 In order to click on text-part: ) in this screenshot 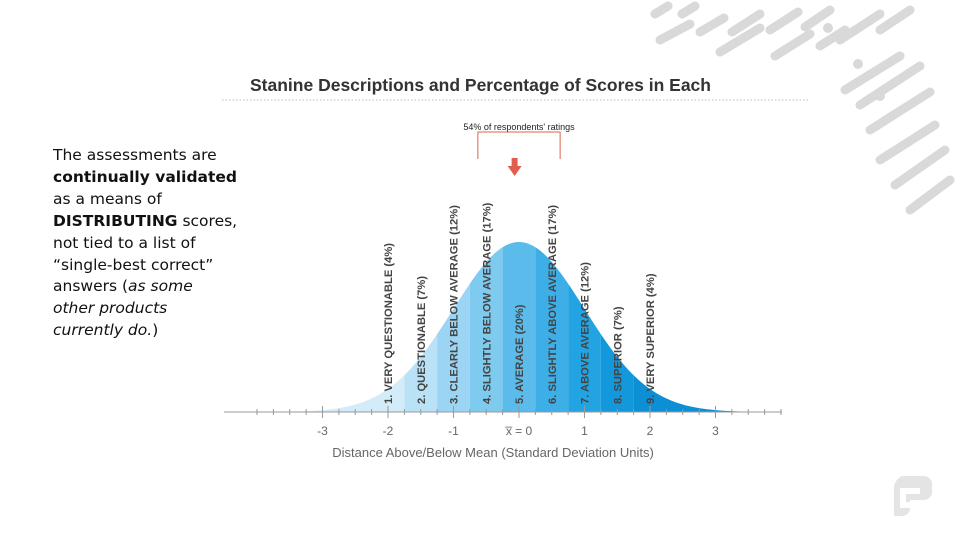, I will do `click(155, 330)`.